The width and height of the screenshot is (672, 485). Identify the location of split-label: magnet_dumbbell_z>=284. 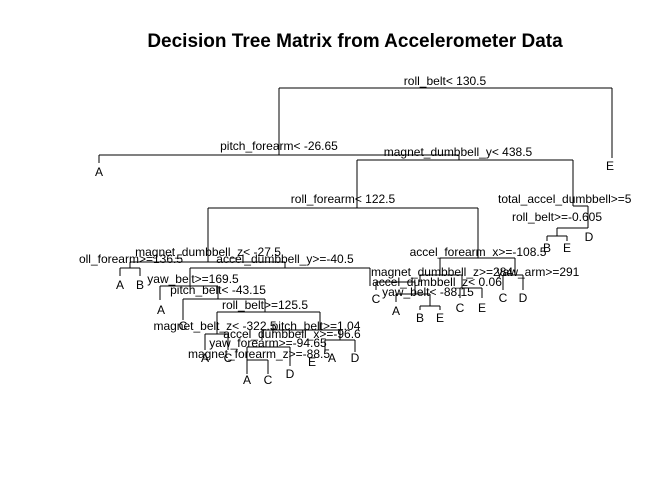
(442, 272).